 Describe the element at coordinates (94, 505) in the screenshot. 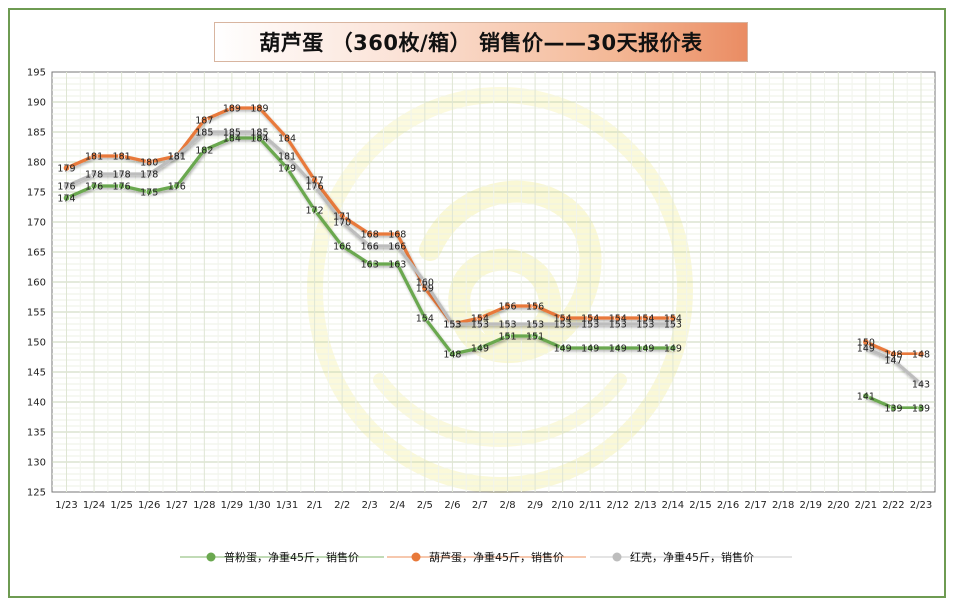

I see `x-tick-label: 1/24` at that location.